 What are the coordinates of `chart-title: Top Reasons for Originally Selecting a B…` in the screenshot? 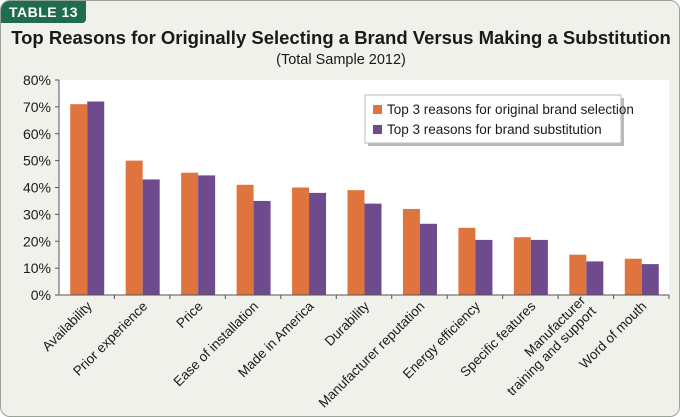 It's located at (341, 37).